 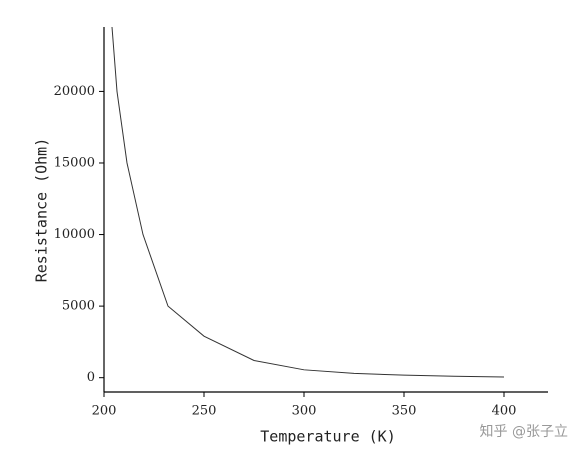 I want to click on x-tick-label: 400, so click(x=504, y=411).